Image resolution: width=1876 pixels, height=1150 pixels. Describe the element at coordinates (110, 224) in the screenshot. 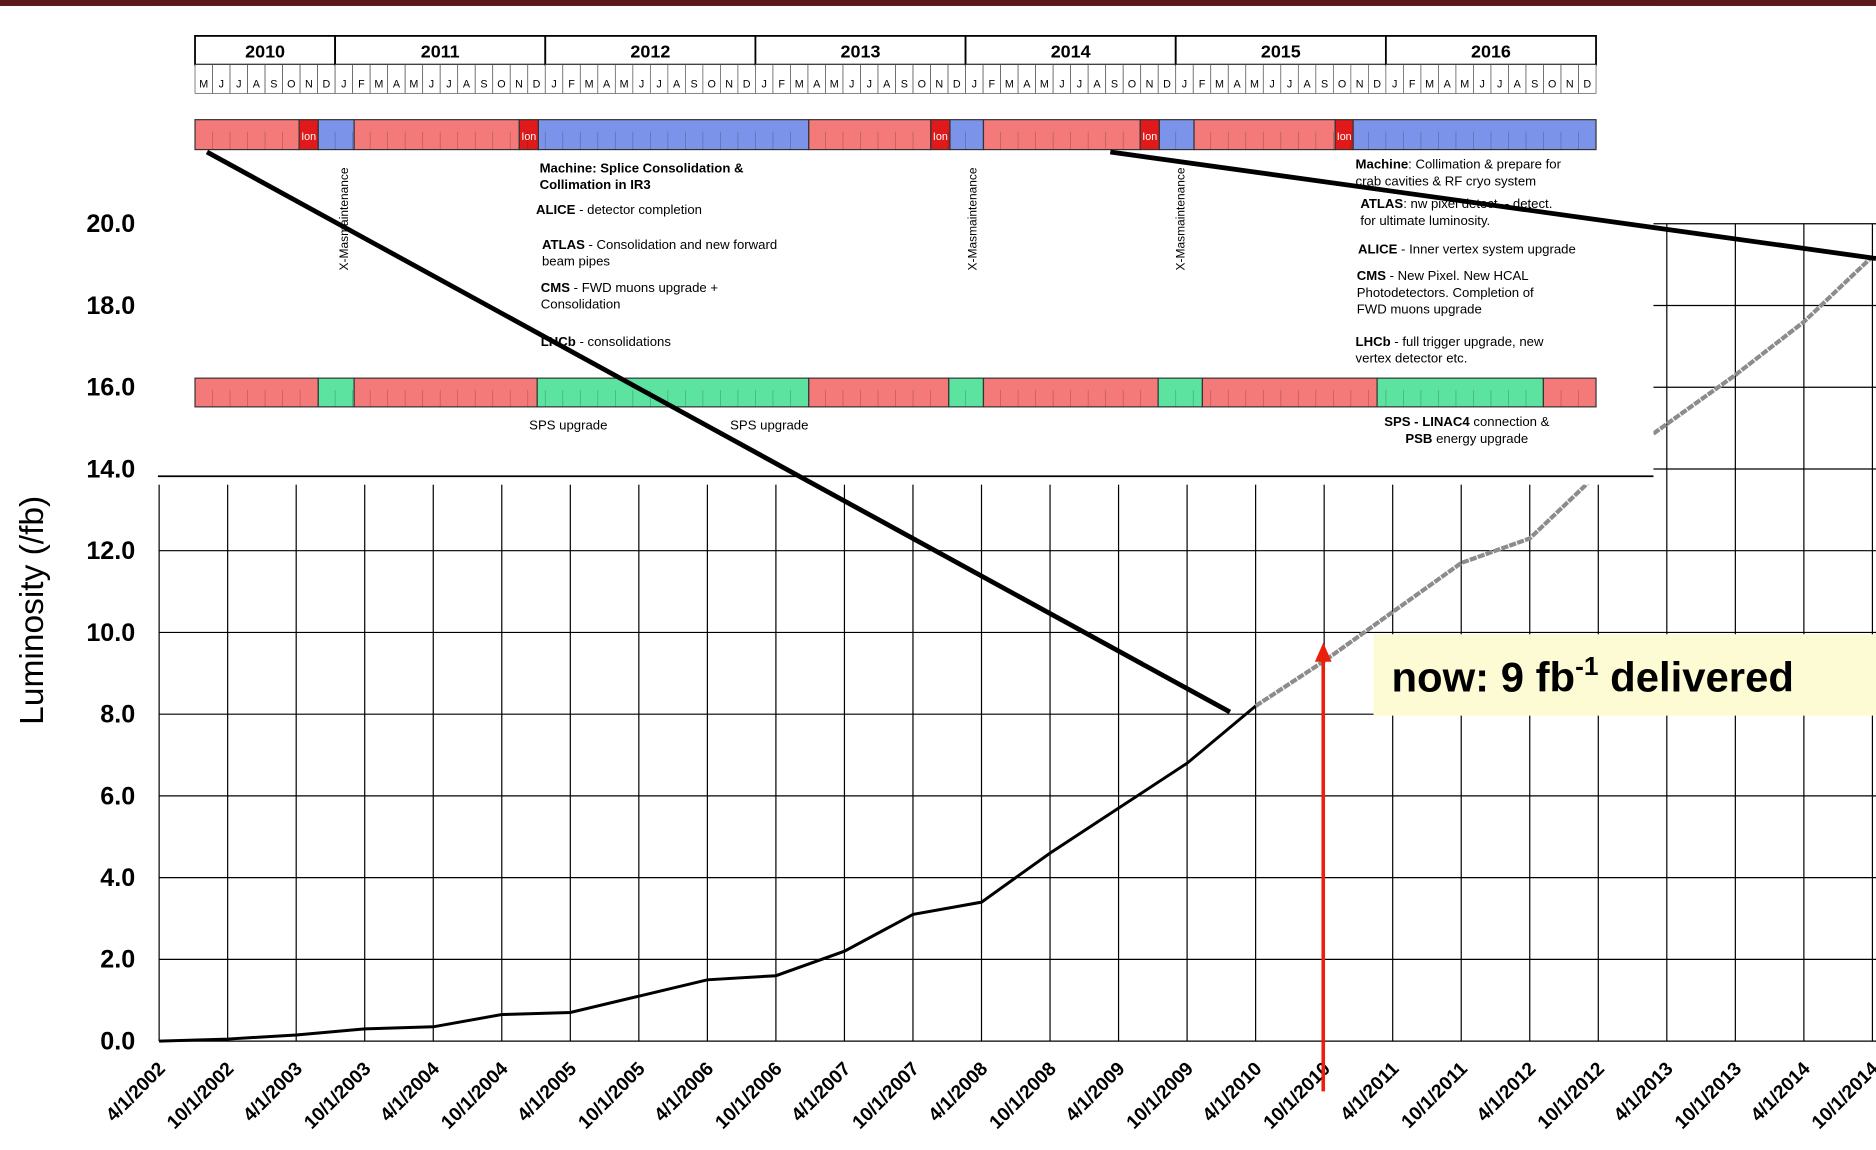

I see `y-tick-label: 20.0` at that location.